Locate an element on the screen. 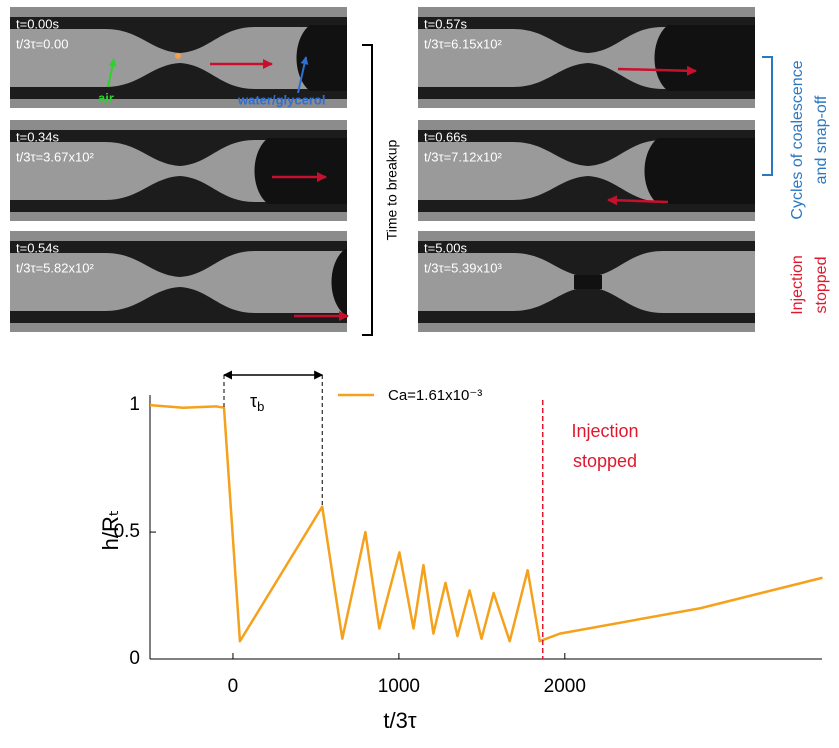 This screenshot has height=748, width=839. stopped-label: stopped is located at coordinates (821, 285).